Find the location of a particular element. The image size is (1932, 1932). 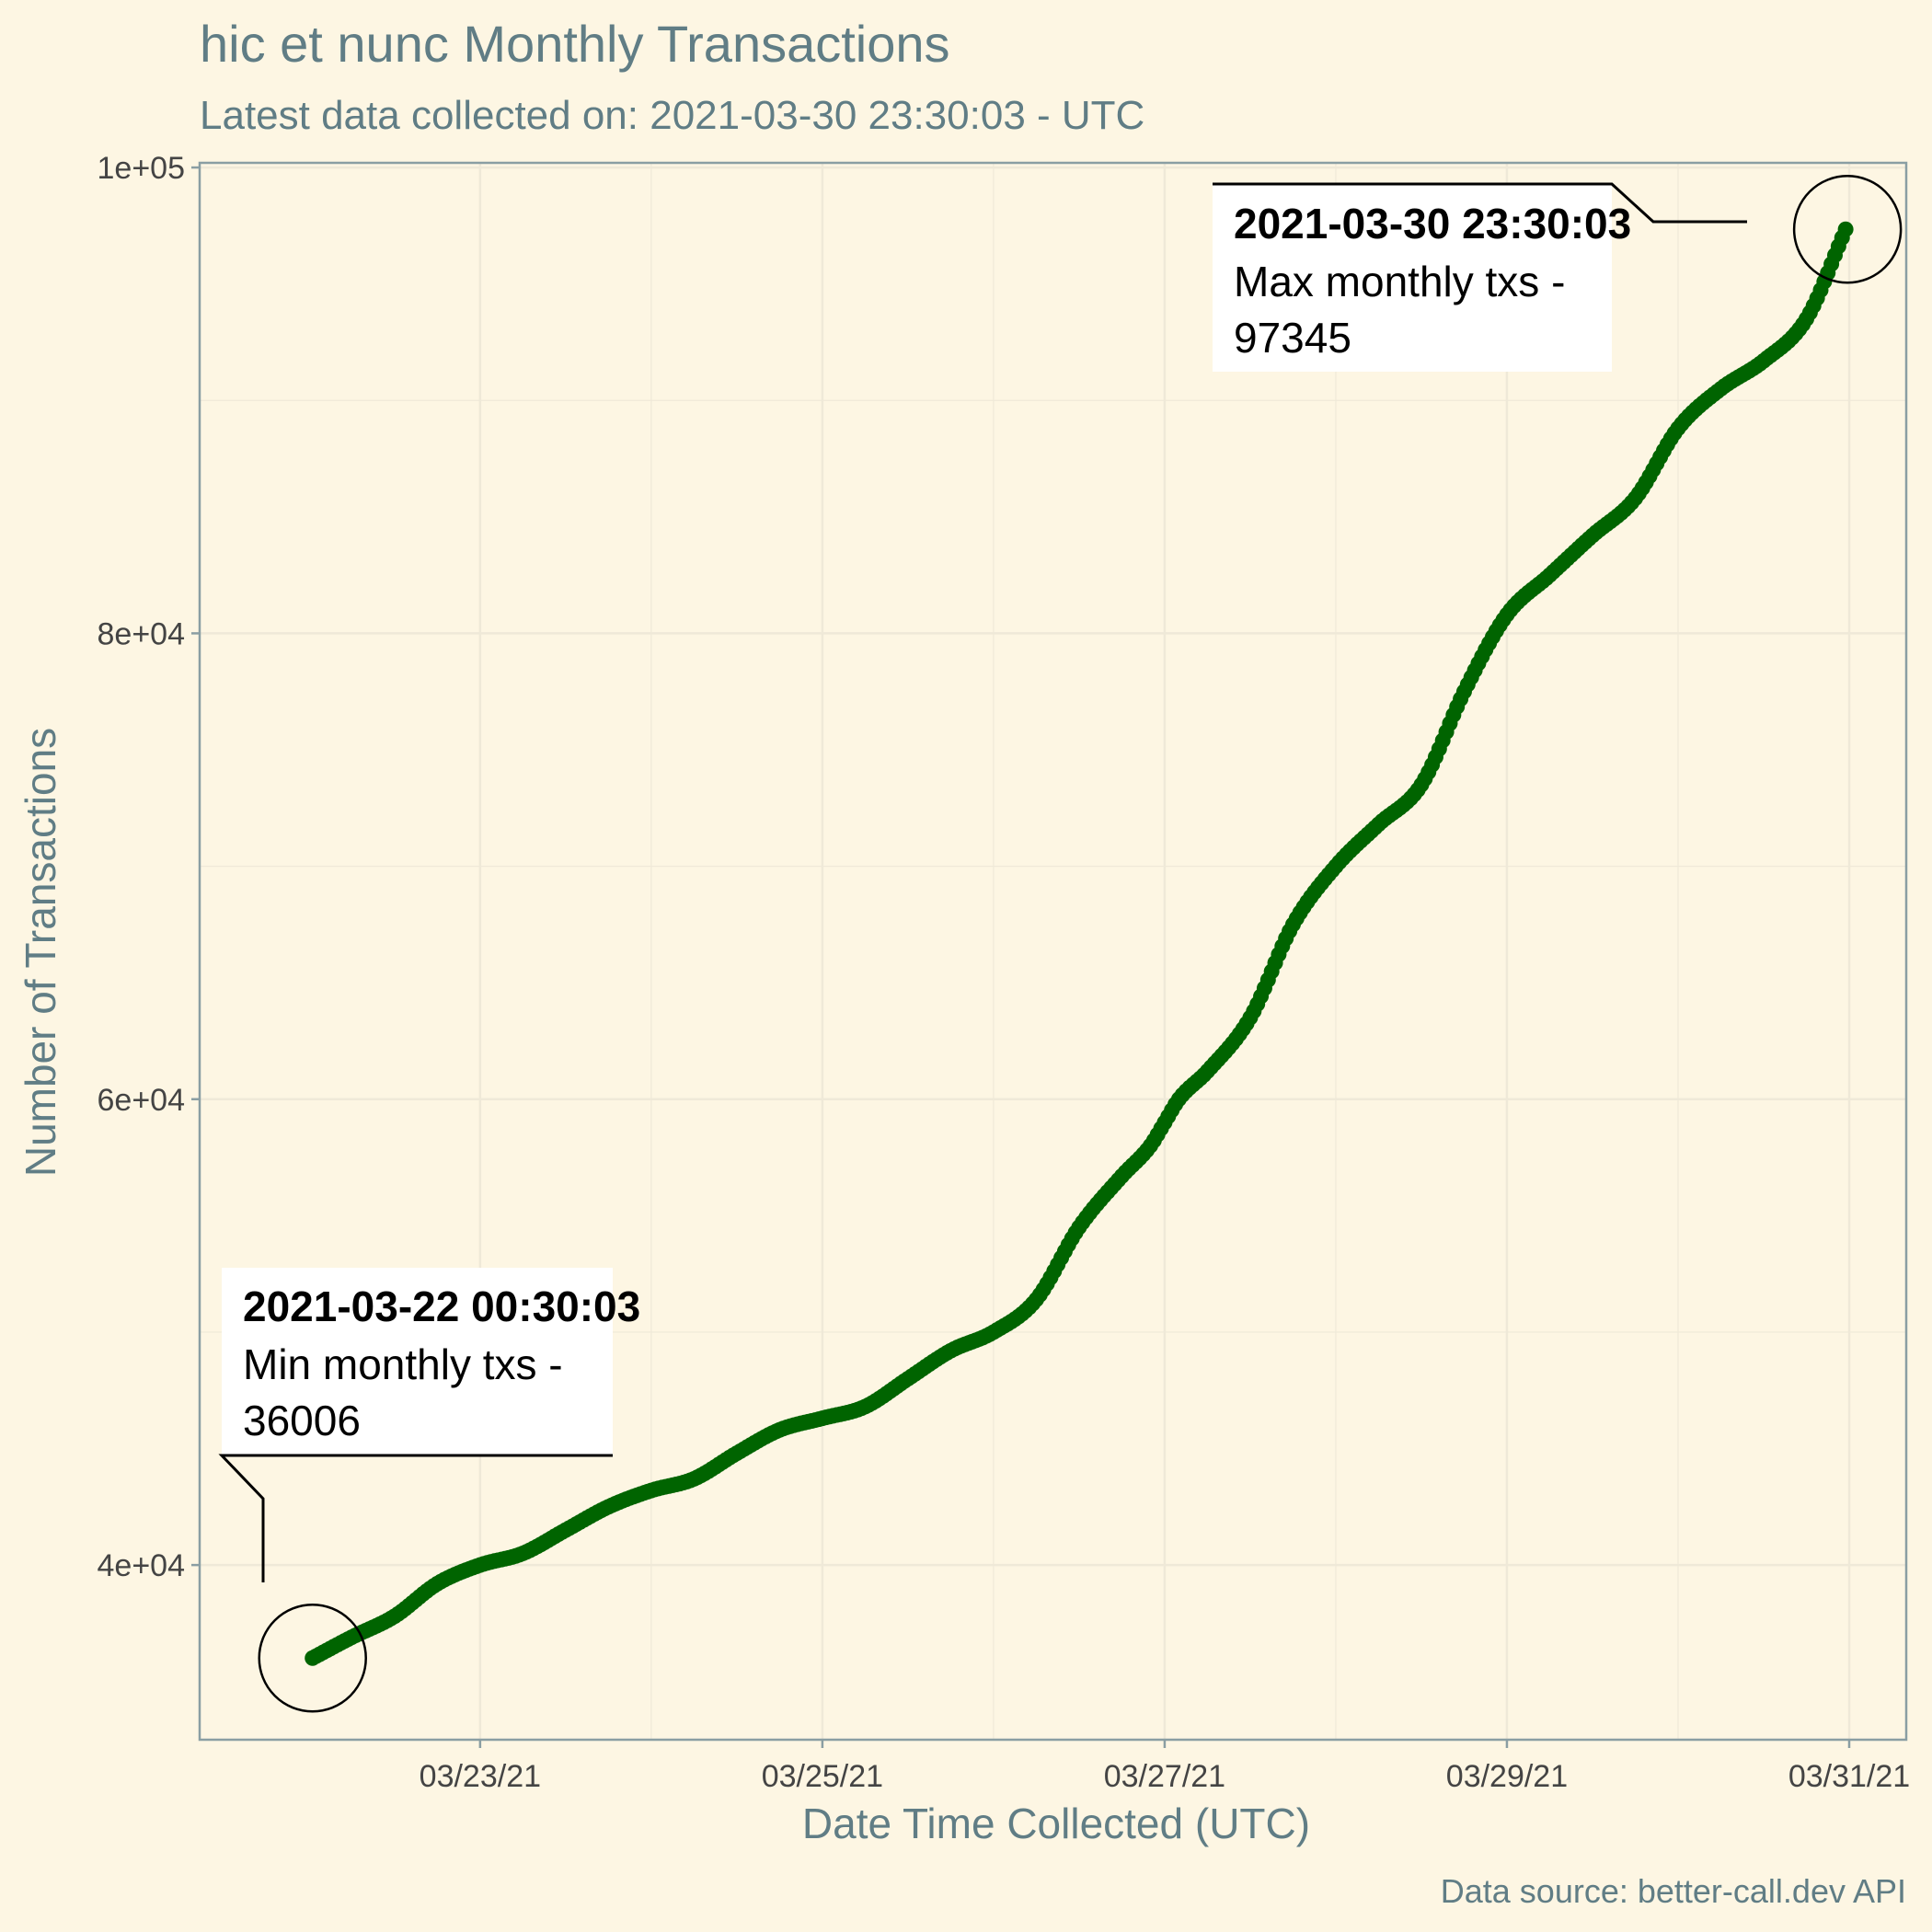

x-tick-label: 03/29/21 is located at coordinates (1507, 1776).